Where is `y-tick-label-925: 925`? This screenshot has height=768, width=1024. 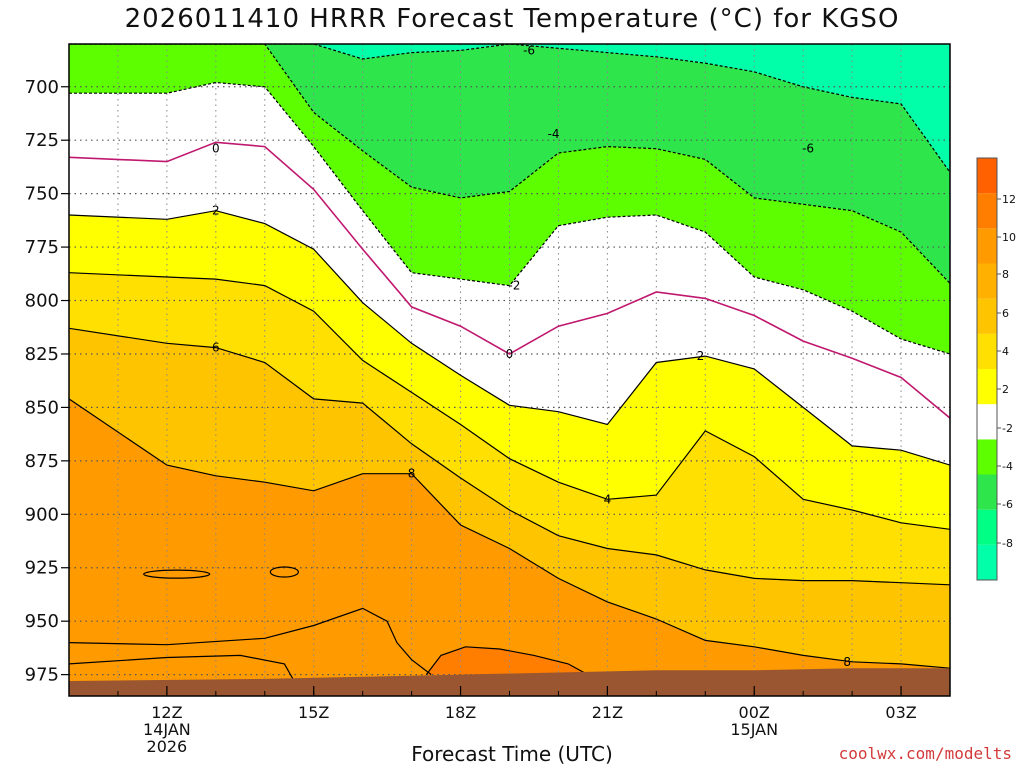 y-tick-label-925: 925 is located at coordinates (42, 568).